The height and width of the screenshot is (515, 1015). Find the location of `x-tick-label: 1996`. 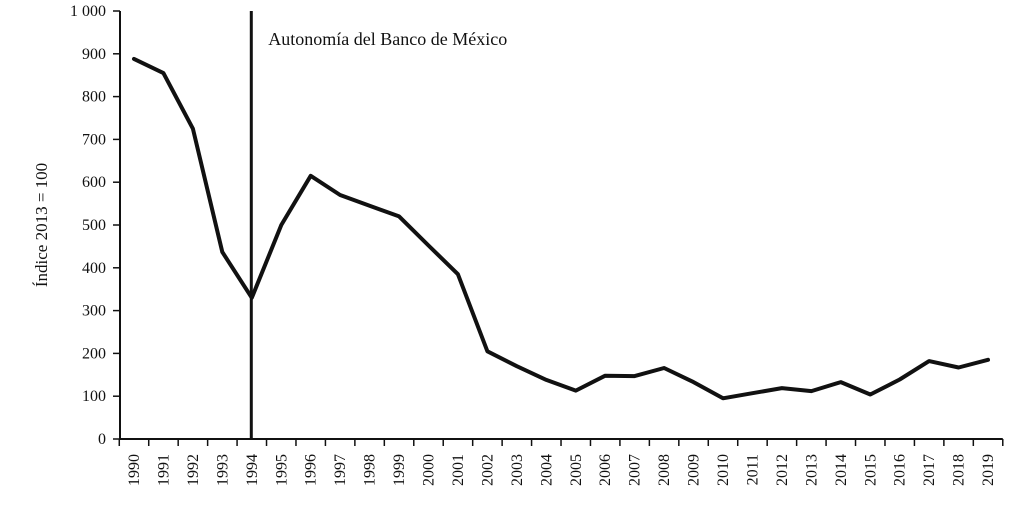

x-tick-label: 1996 is located at coordinates (311, 470).